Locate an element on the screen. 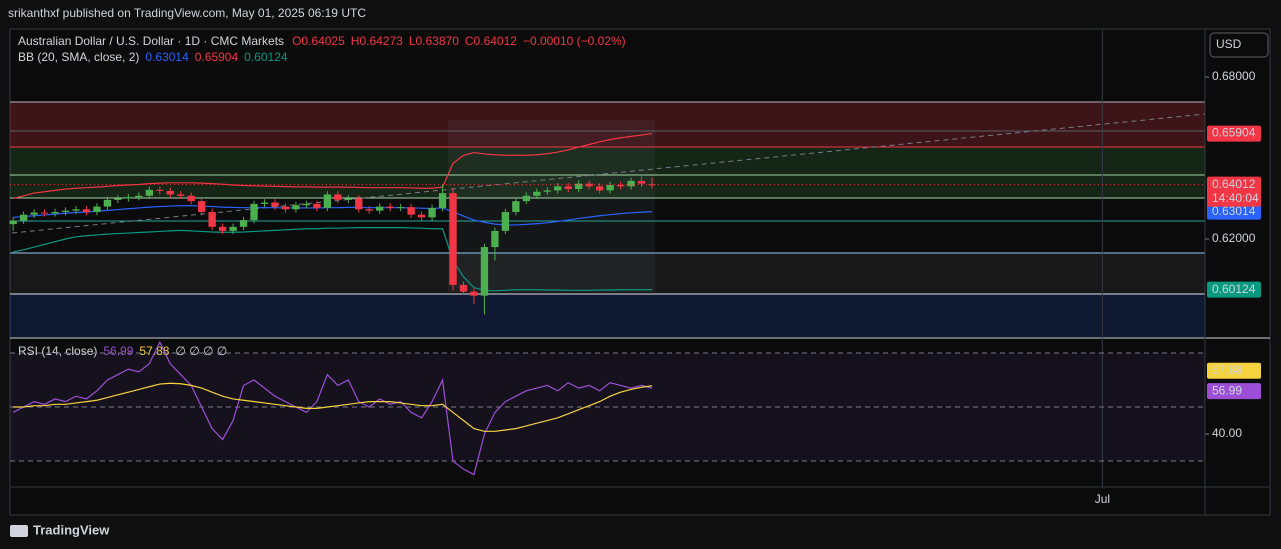  price-tag-label: 0.64012 is located at coordinates (1234, 184).